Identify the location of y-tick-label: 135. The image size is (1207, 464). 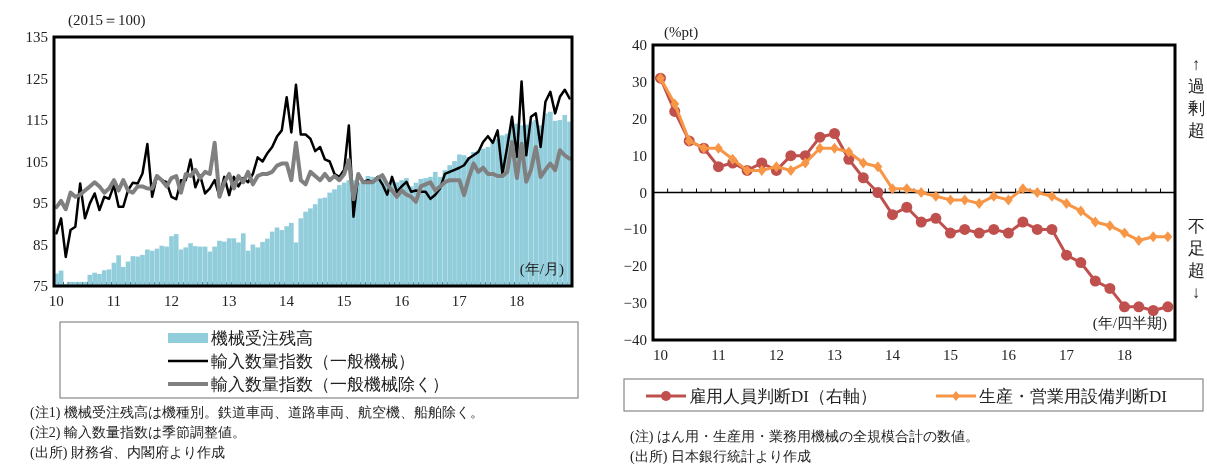
(36, 37).